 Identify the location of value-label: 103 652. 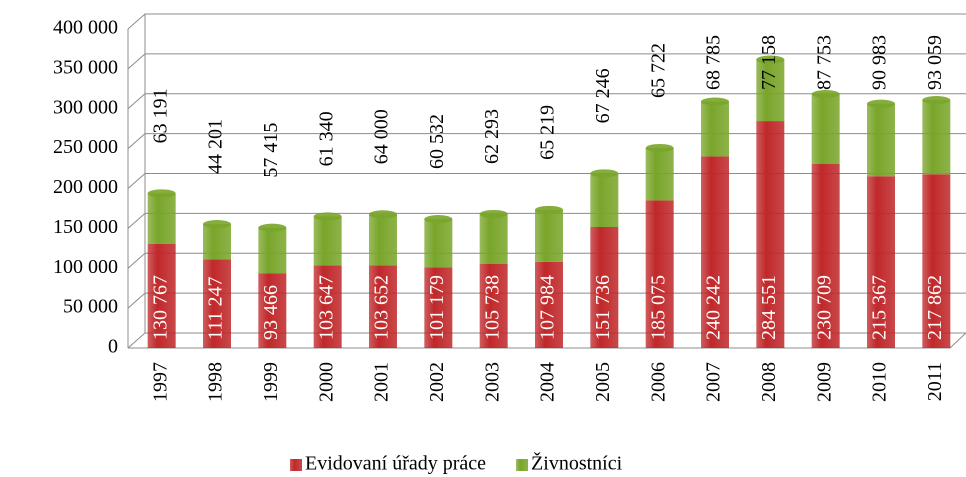
(382, 307).